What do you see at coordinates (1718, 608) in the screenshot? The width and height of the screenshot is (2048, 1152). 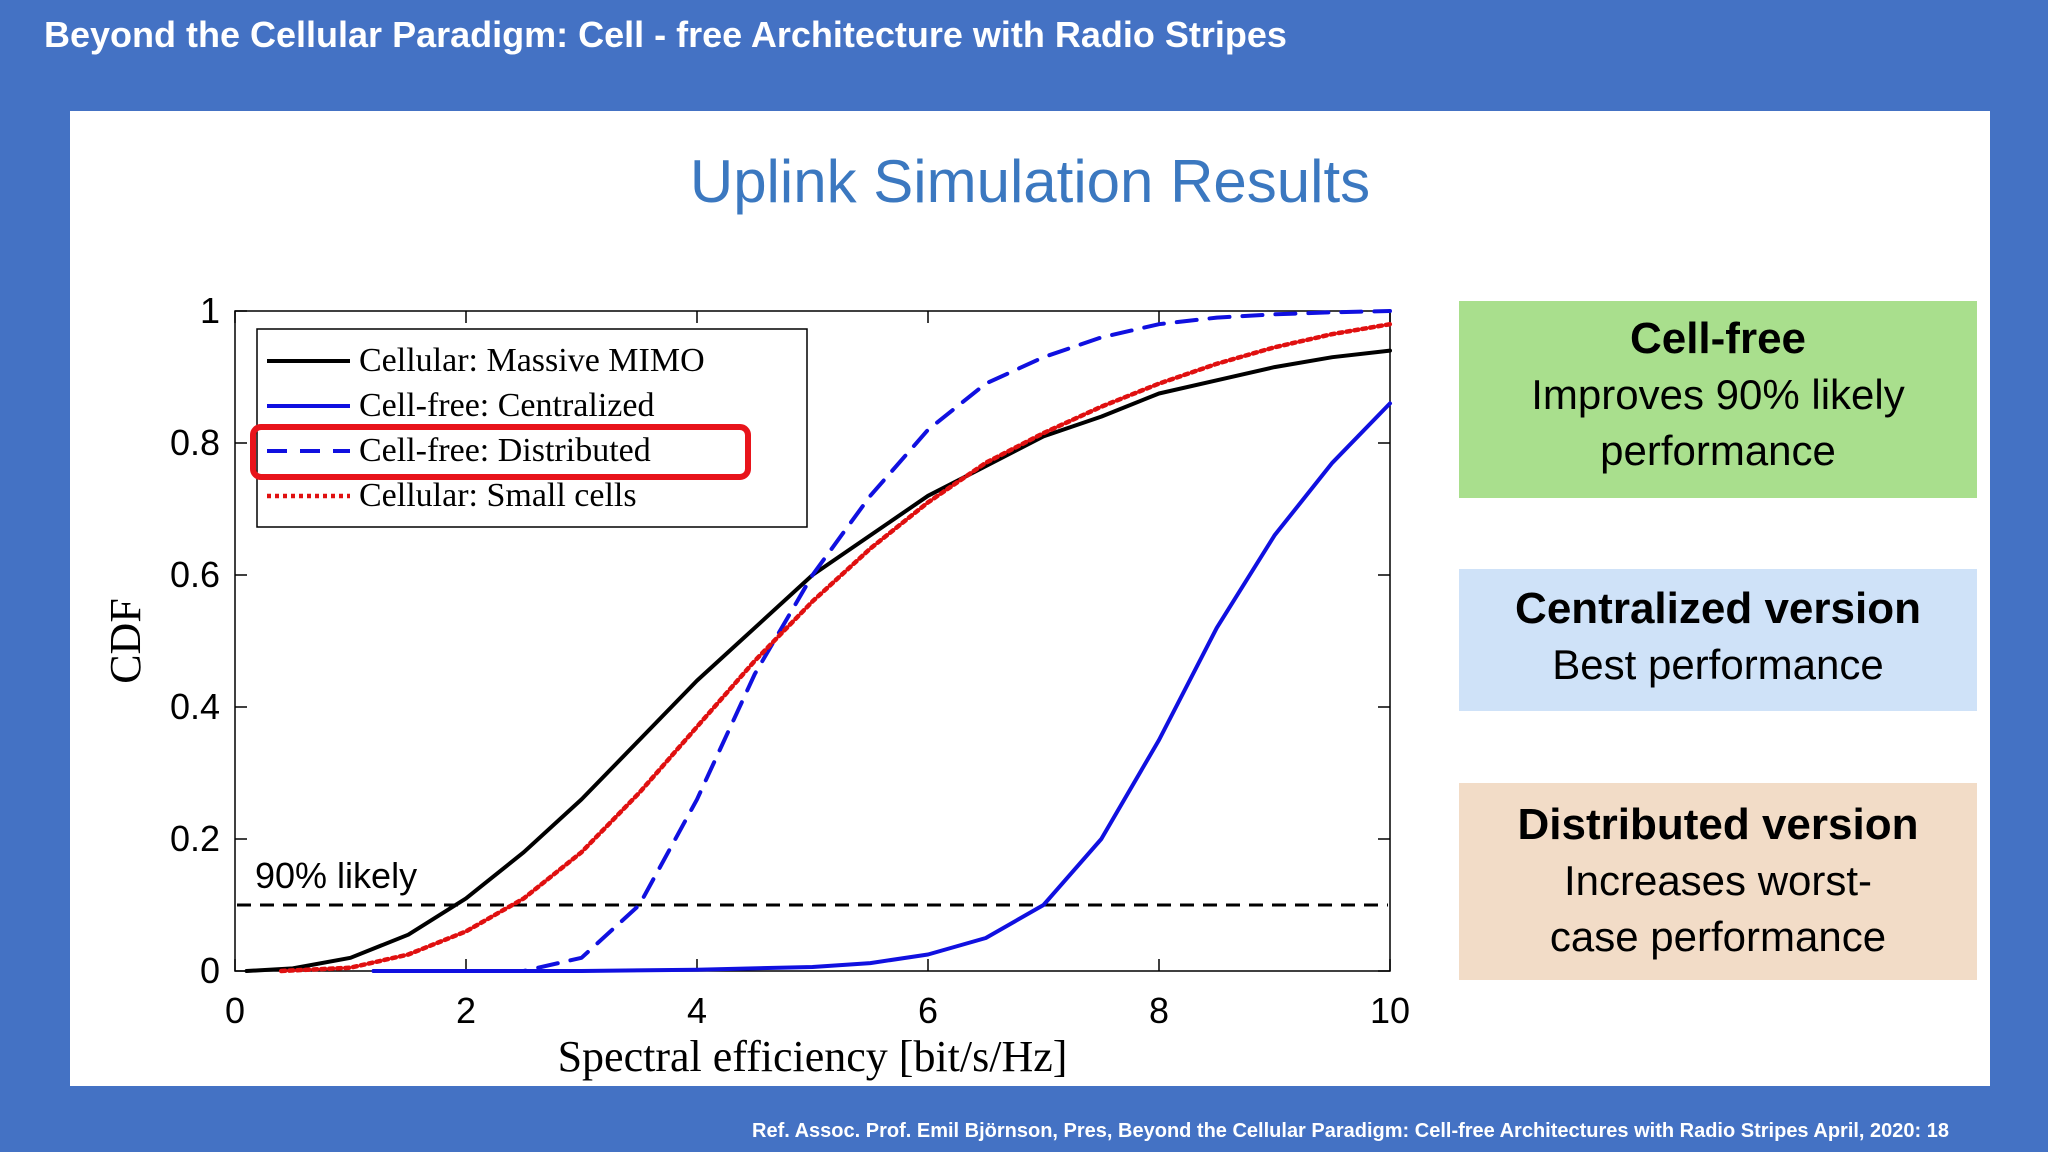 I see `callout-heading: Centralized version` at bounding box center [1718, 608].